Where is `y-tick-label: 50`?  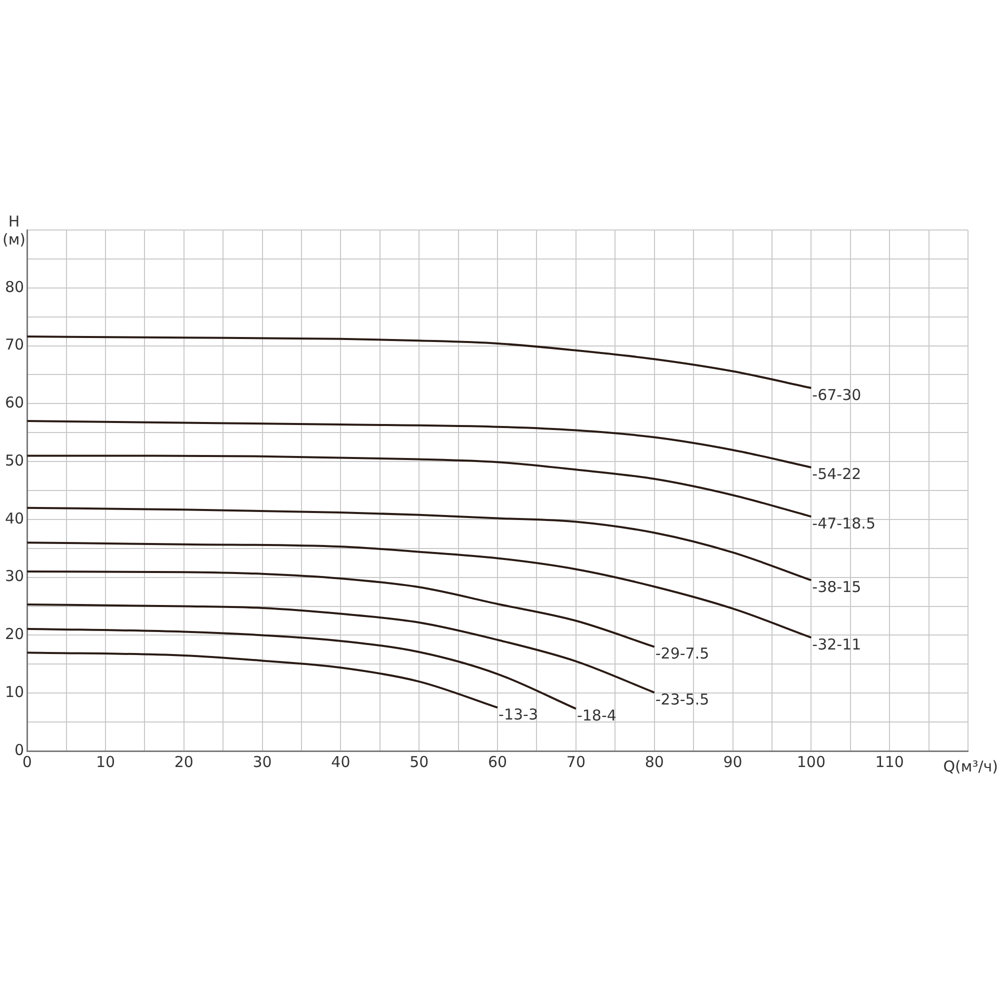 y-tick-label: 50 is located at coordinates (14, 460).